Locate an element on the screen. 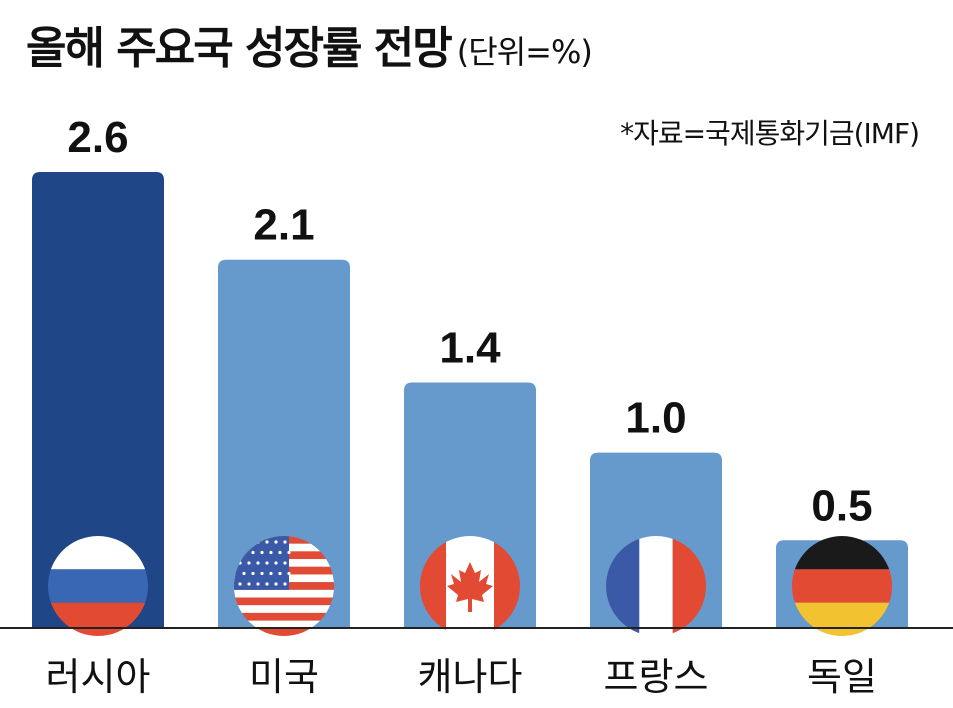 This screenshot has width=953, height=708. value-label-2: 2.1 is located at coordinates (283, 225).